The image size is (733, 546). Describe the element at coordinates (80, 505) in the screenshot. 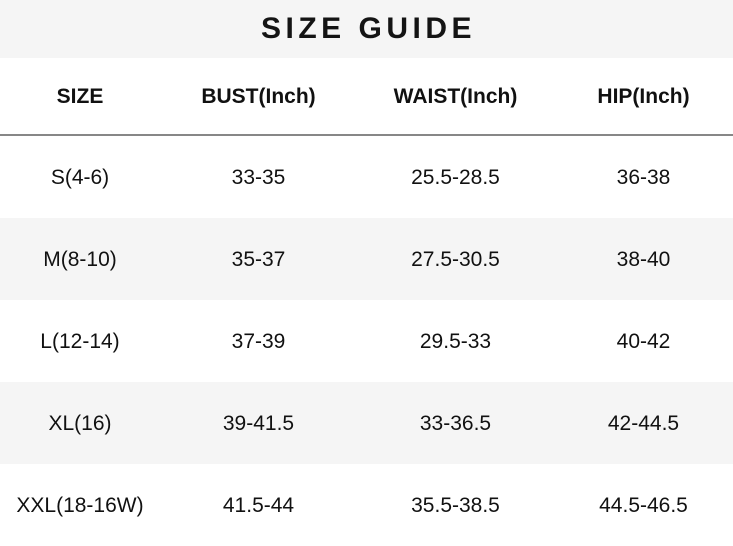

I see `cell-size: XXL(18-16W)` at that location.